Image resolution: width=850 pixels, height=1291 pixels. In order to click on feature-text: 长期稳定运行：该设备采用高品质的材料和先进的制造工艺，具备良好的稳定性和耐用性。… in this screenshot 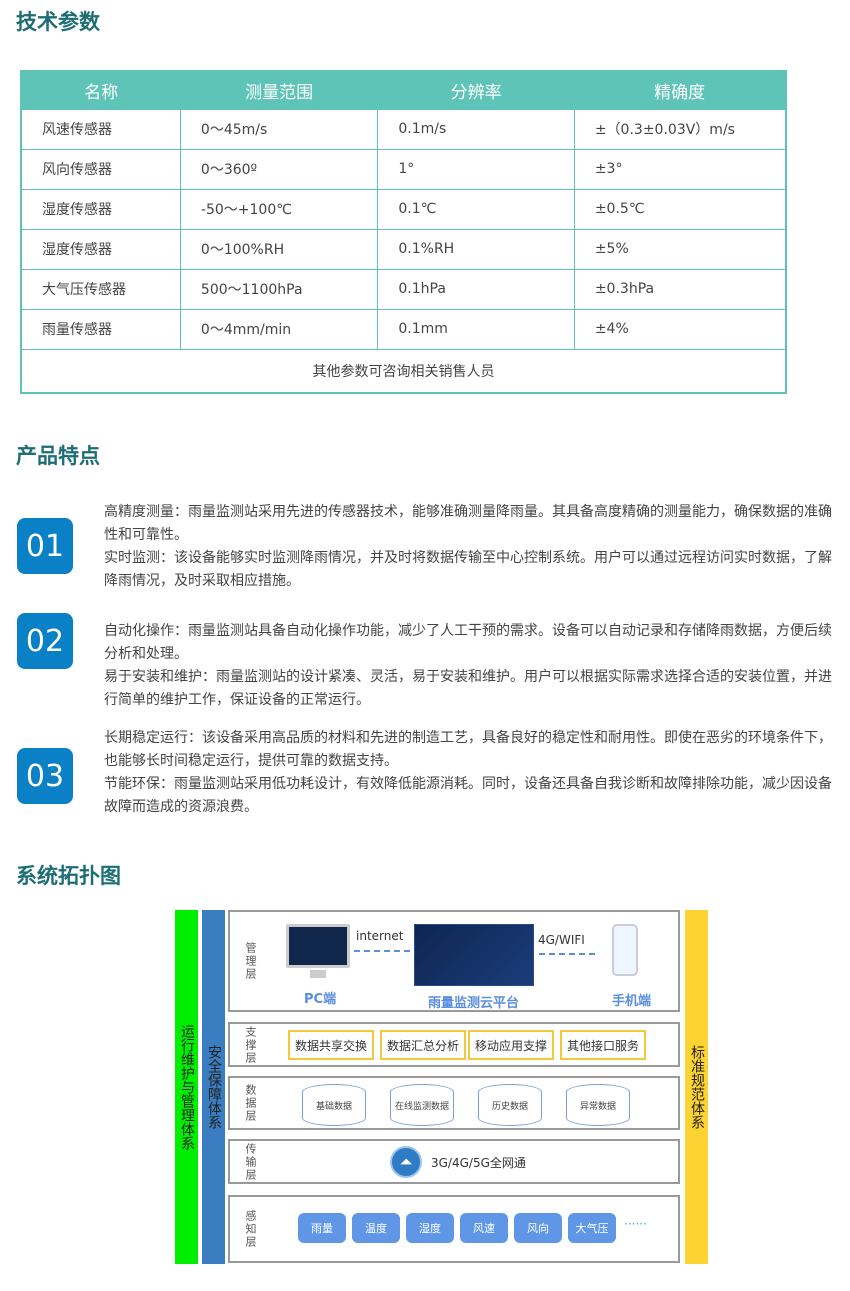, I will do `click(470, 773)`.